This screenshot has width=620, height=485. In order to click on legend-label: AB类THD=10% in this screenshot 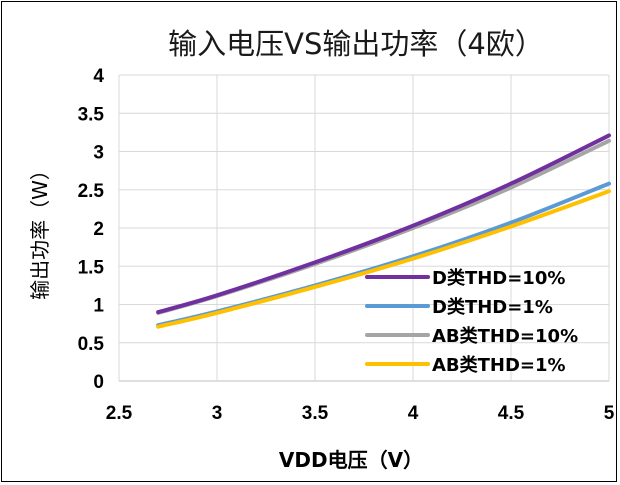, I will do `click(505, 336)`.